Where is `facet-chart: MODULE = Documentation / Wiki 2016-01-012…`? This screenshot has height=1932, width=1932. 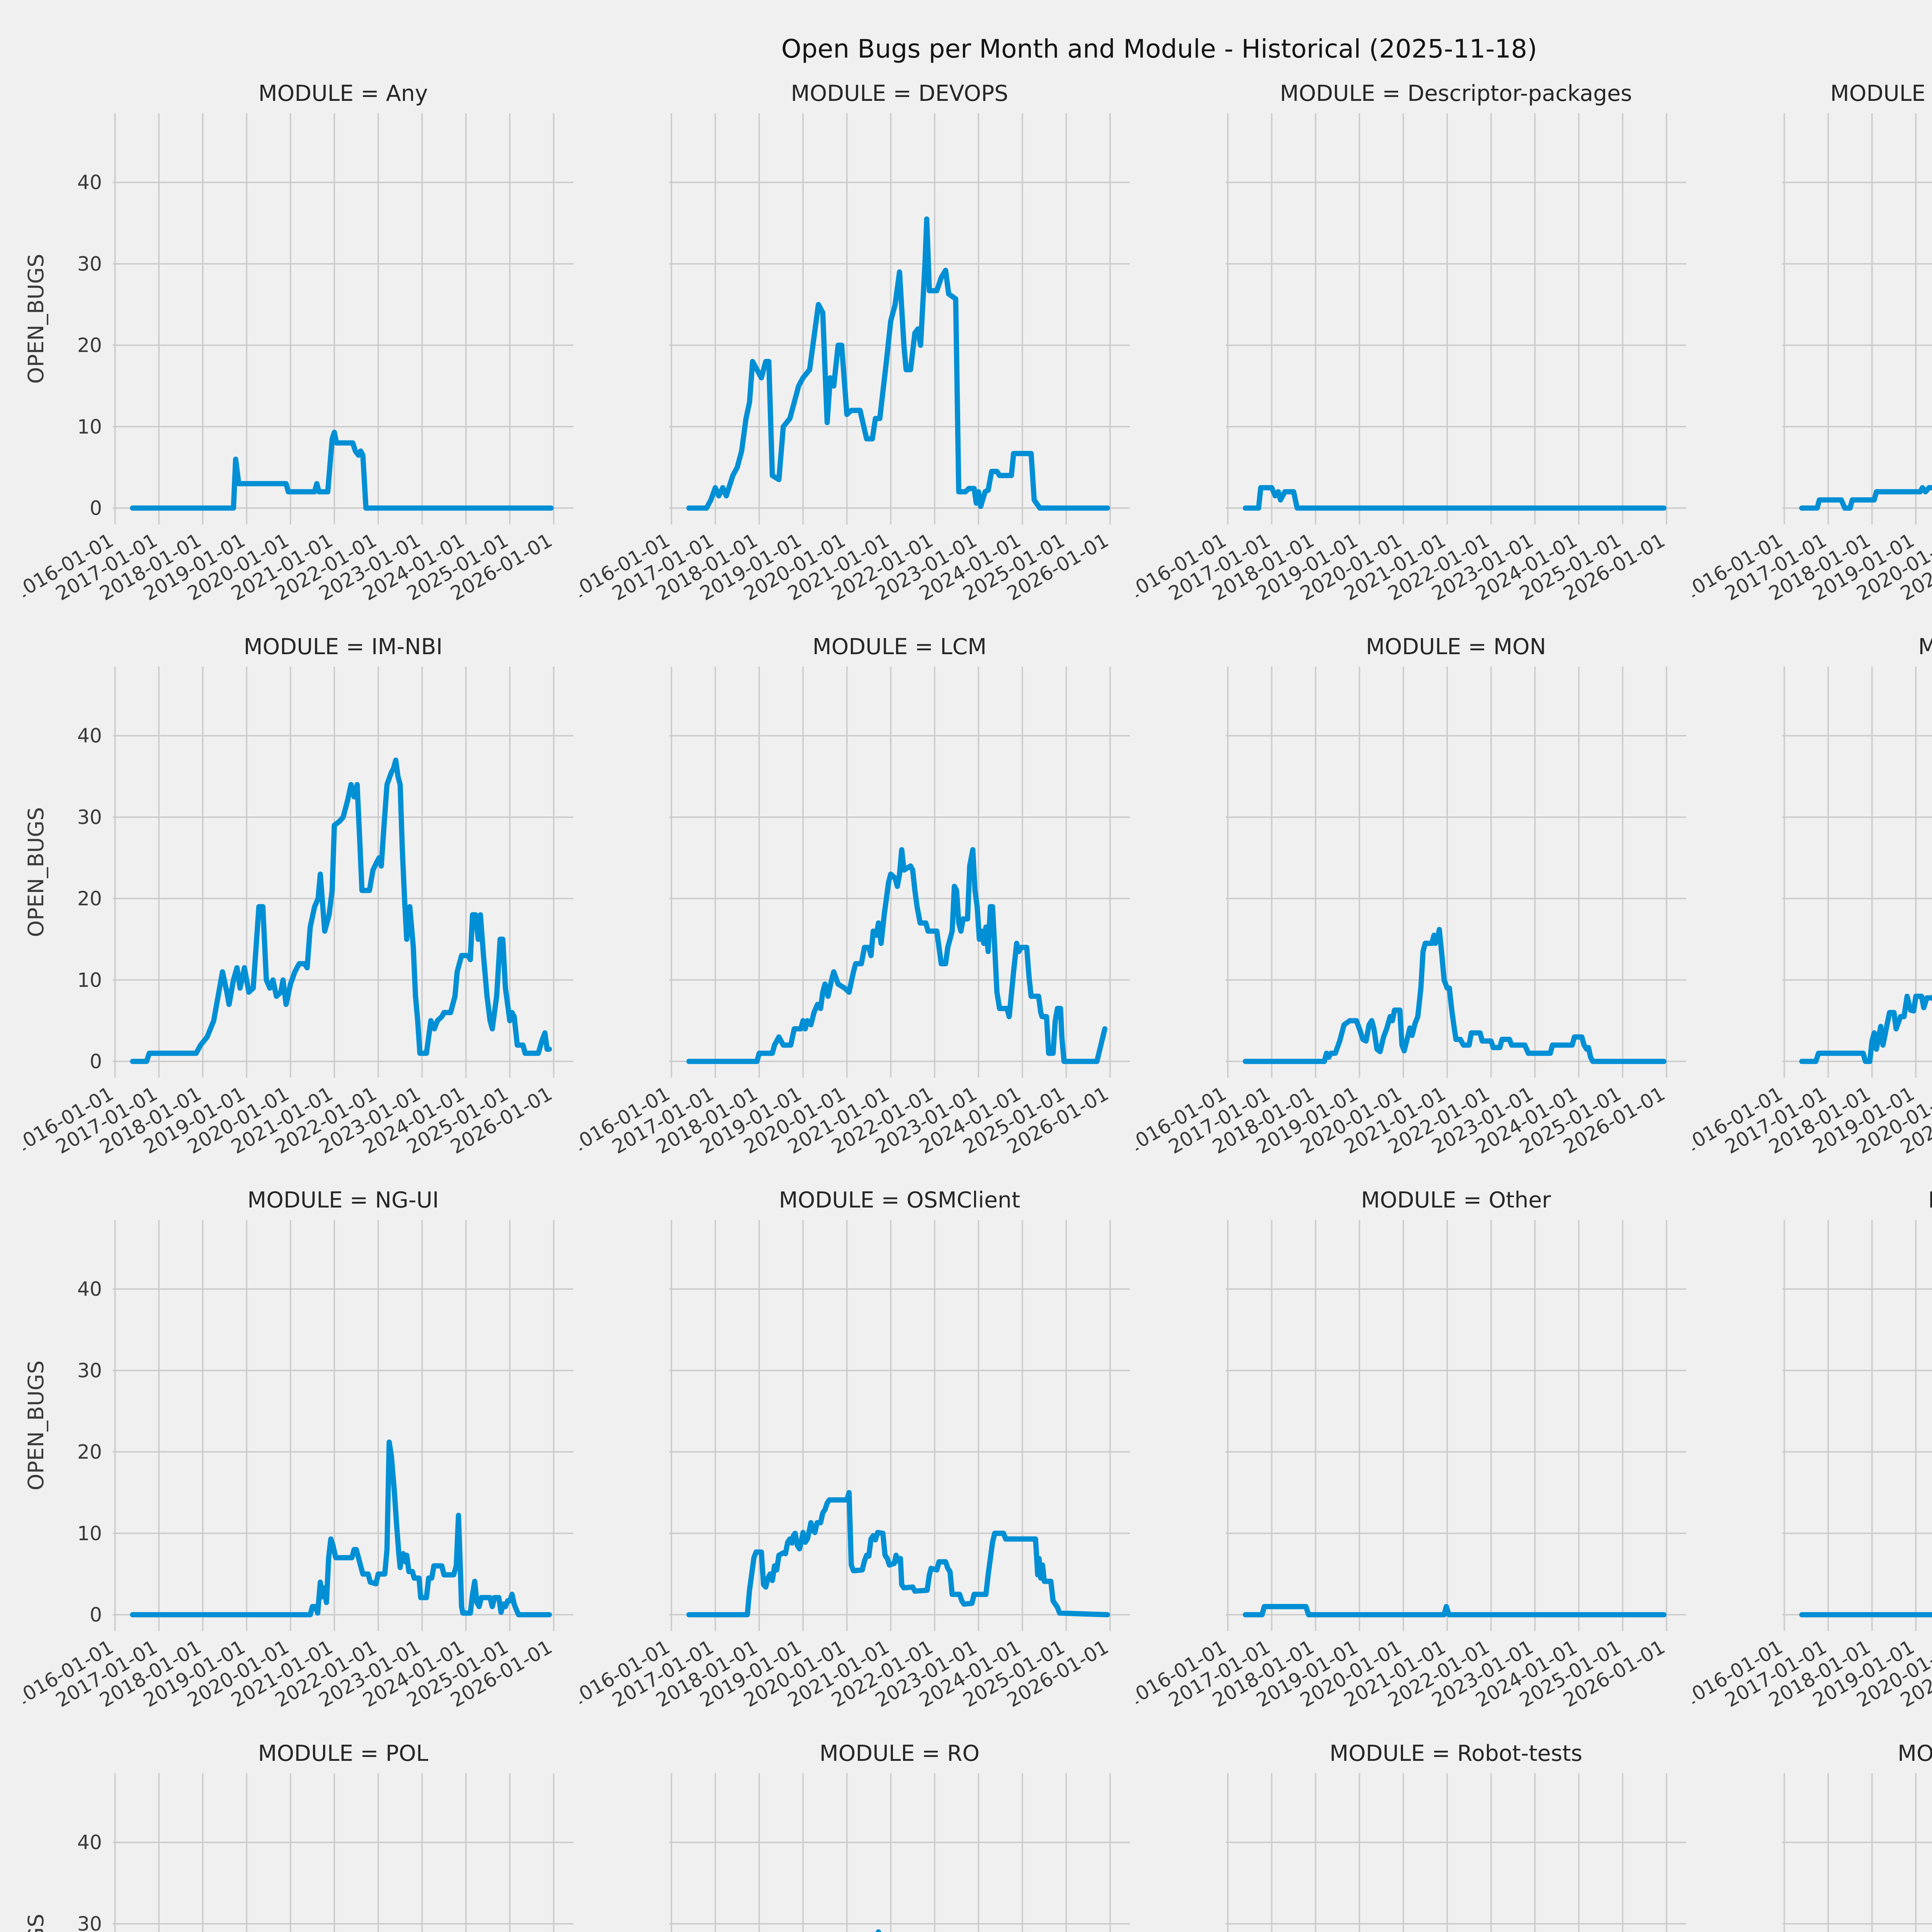 facet-chart: MODULE = Documentation / Wiki 2016-01-012… is located at coordinates (1812, 343).